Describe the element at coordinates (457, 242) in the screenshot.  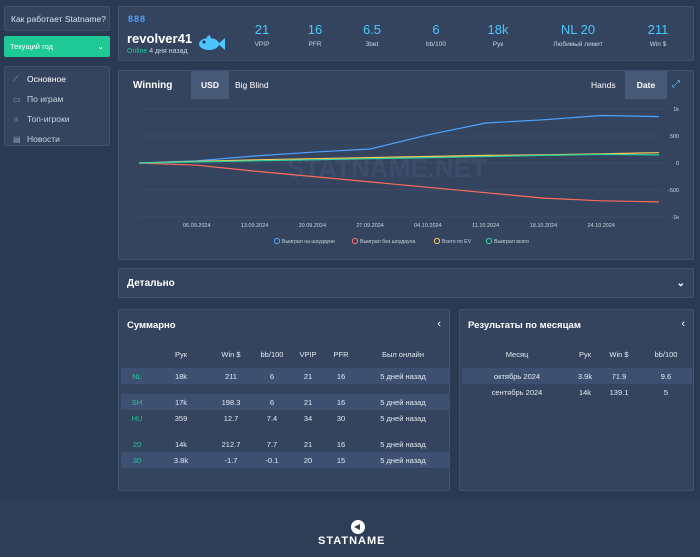
I see `legend-label: Всего по EV` at that location.